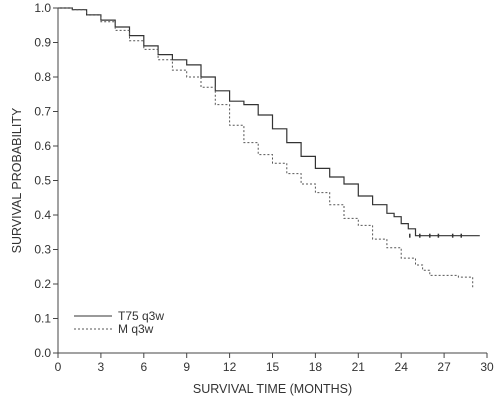 This screenshot has width=498, height=401. What do you see at coordinates (141, 316) in the screenshot?
I see `legend-label-1: T75 q3w` at bounding box center [141, 316].